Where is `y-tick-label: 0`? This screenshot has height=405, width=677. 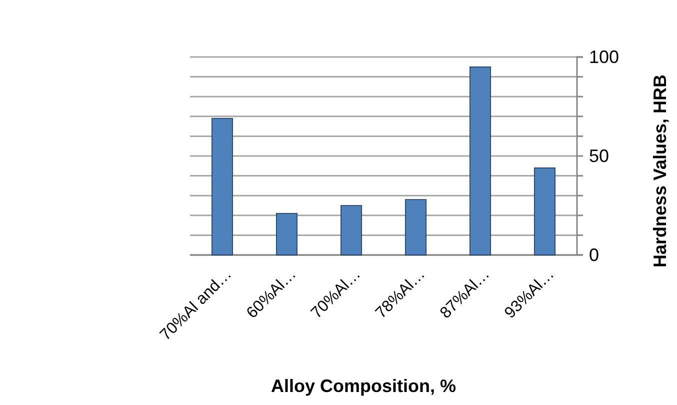
y-tick-label: 0 is located at coordinates (594, 254).